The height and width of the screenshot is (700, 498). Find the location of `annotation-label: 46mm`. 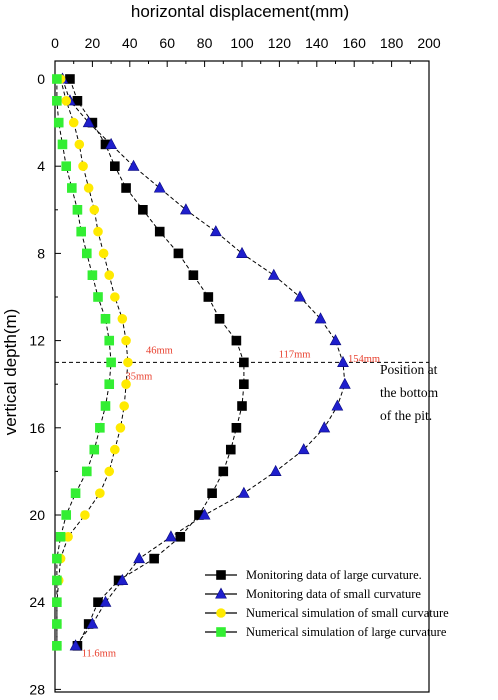

annotation-label: 46mm is located at coordinates (159, 350).